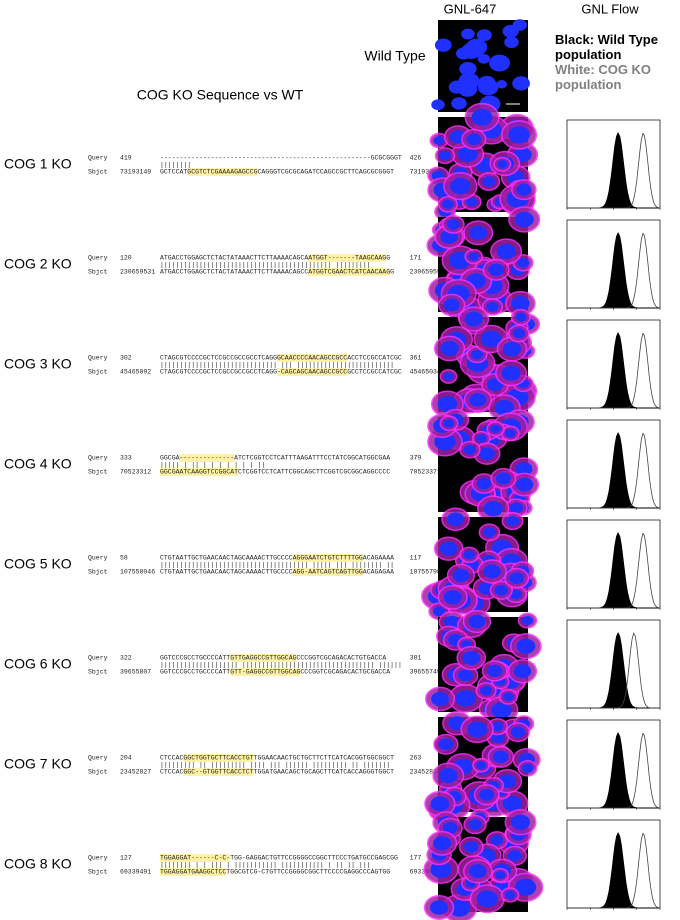 Image resolution: width=680 pixels, height=920 pixels. What do you see at coordinates (425, 672) in the screenshot?
I see `seq-end: 39655749` at bounding box center [425, 672].